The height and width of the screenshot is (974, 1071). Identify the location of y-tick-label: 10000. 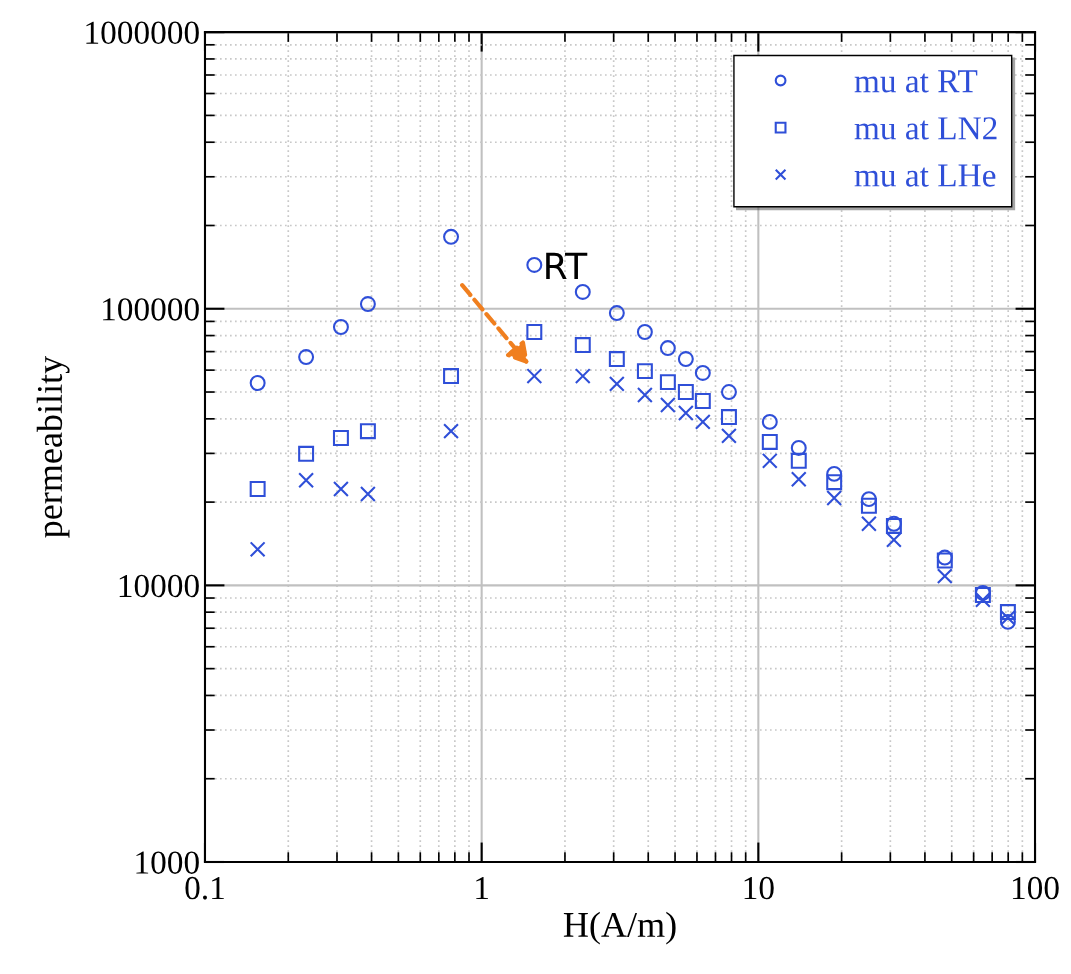
(159, 586).